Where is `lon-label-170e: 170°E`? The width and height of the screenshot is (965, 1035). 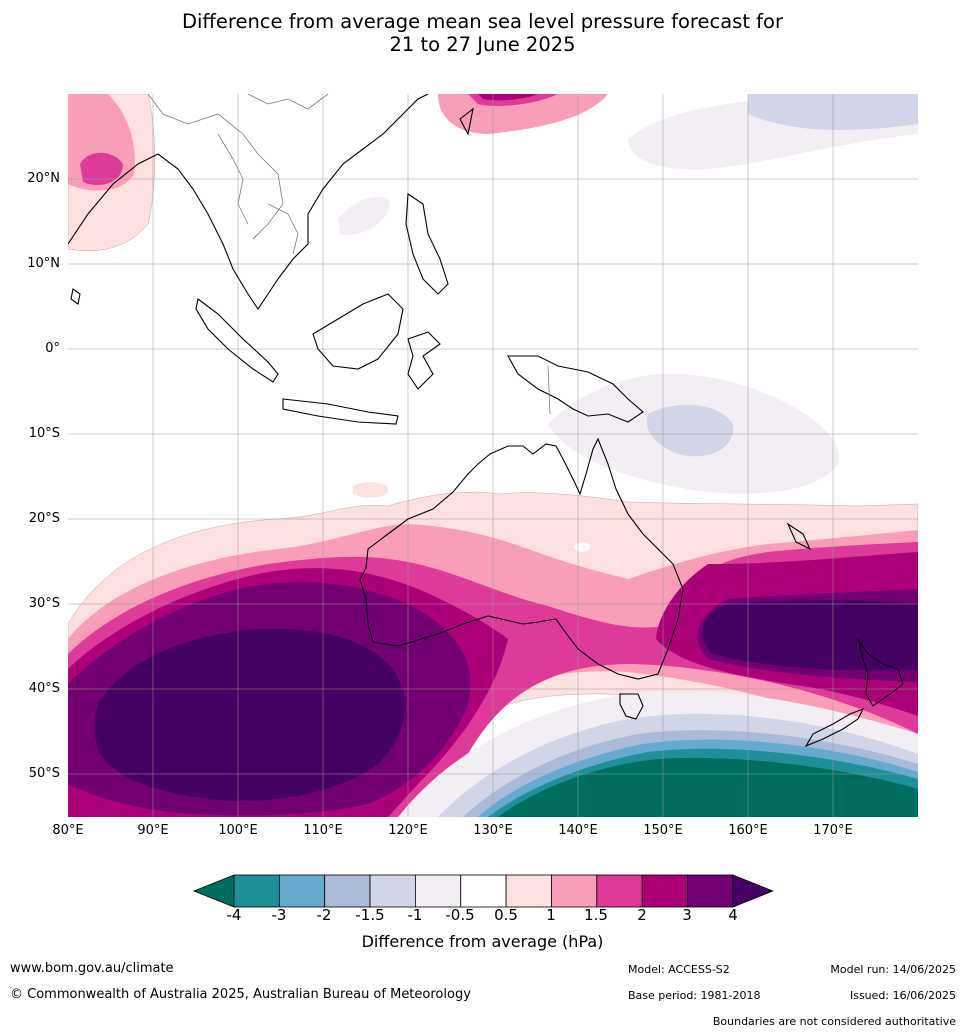 lon-label-170e: 170°E is located at coordinates (833, 830).